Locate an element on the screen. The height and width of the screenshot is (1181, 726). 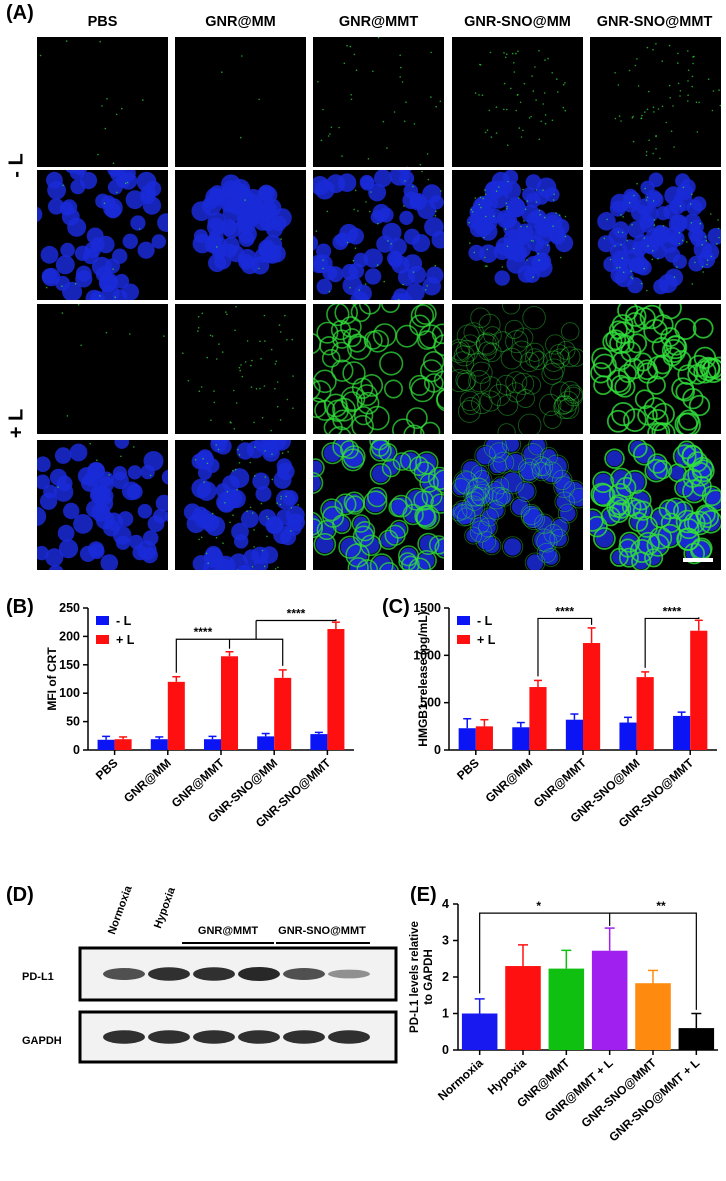
blot-band is located at coordinates (214, 1037).